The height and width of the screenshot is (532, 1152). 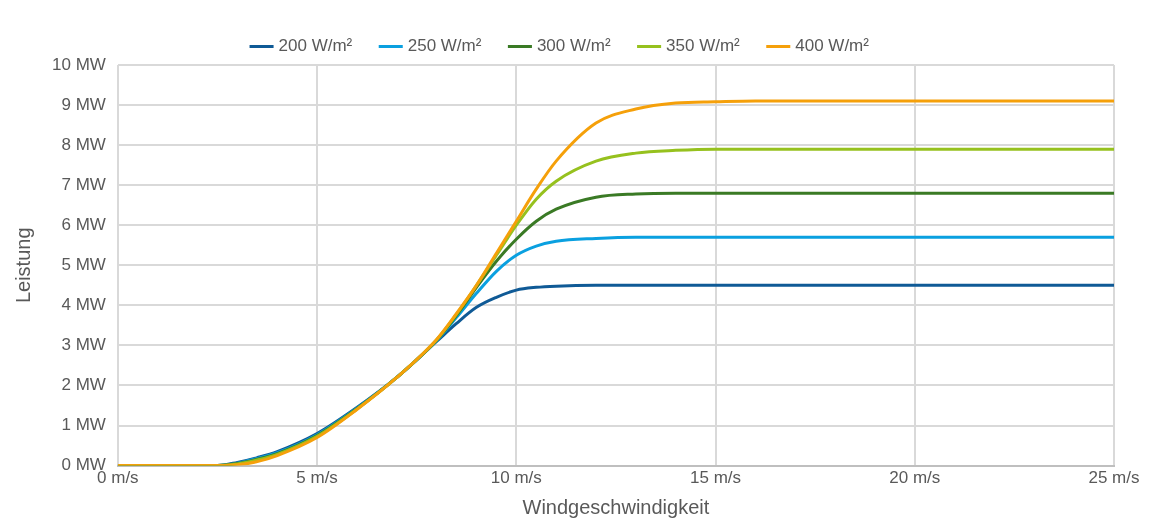 What do you see at coordinates (83, 224) in the screenshot?
I see `y-tick-label: 6 MW` at bounding box center [83, 224].